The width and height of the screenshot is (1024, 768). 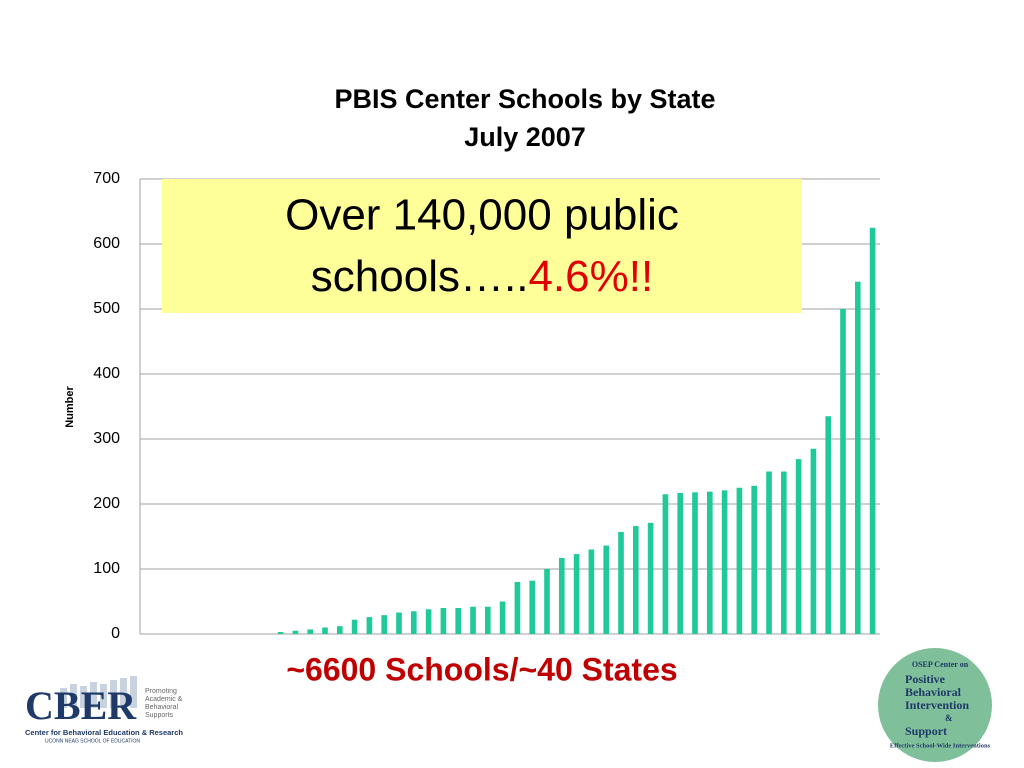 What do you see at coordinates (106, 568) in the screenshot?
I see `y-tick-label: 100` at bounding box center [106, 568].